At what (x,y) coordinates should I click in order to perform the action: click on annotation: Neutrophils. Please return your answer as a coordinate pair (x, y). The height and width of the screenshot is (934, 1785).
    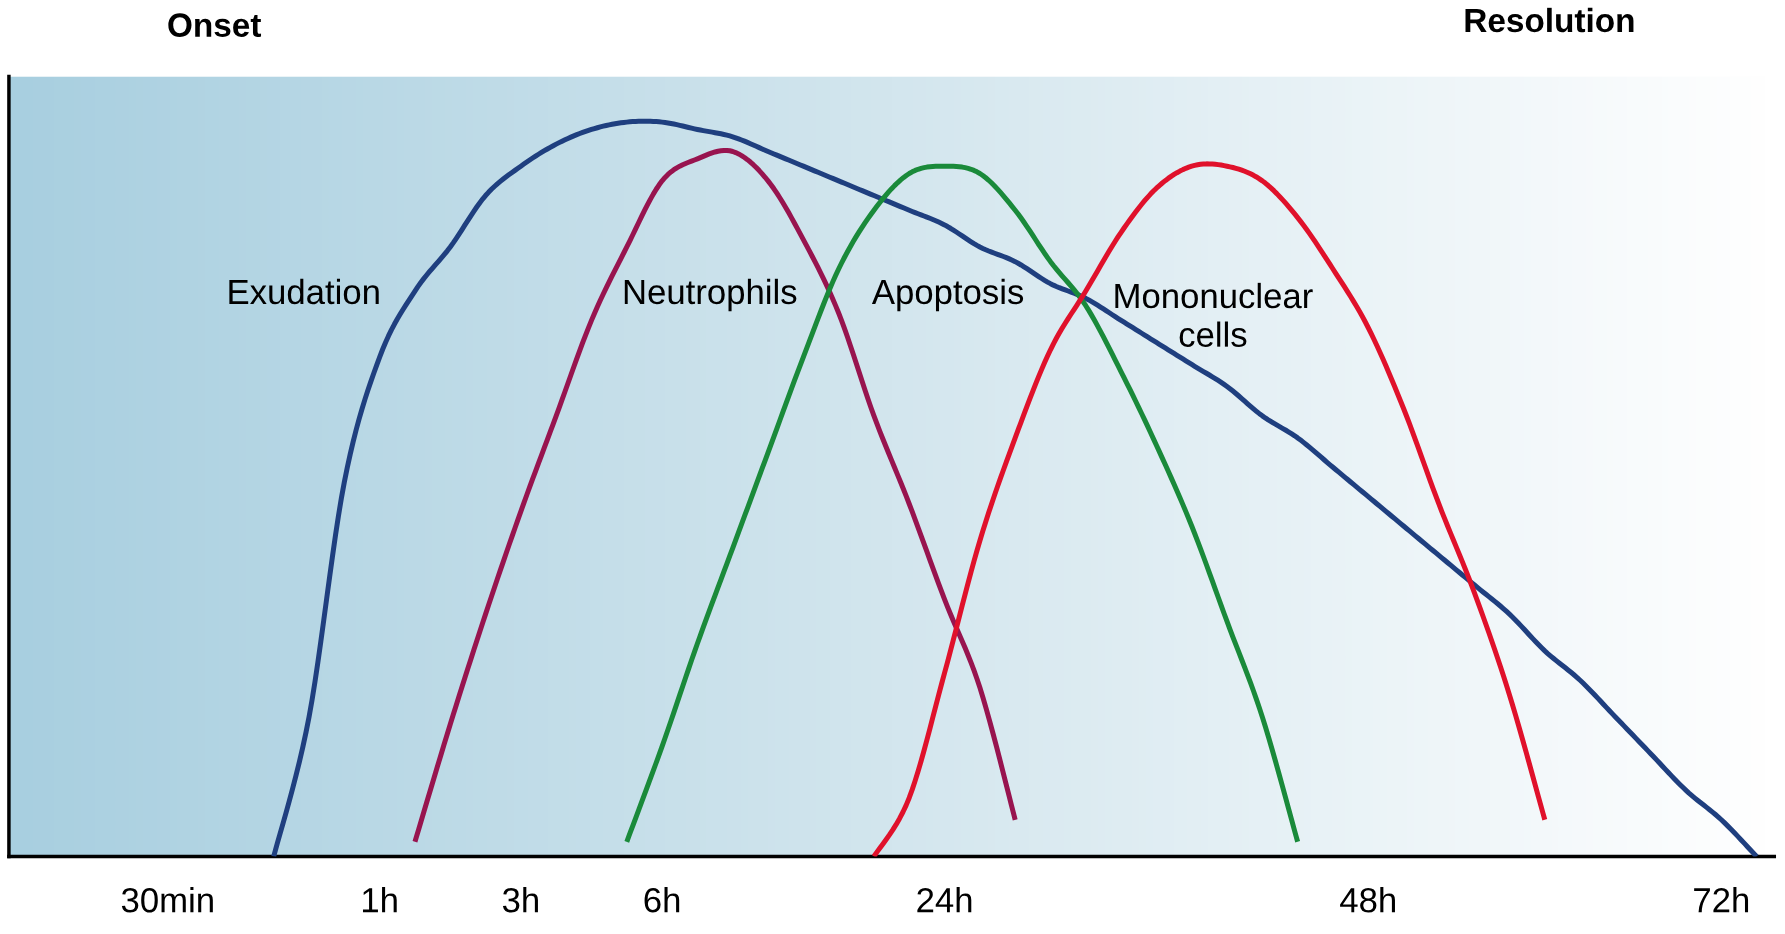
    Looking at the image, I should click on (710, 295).